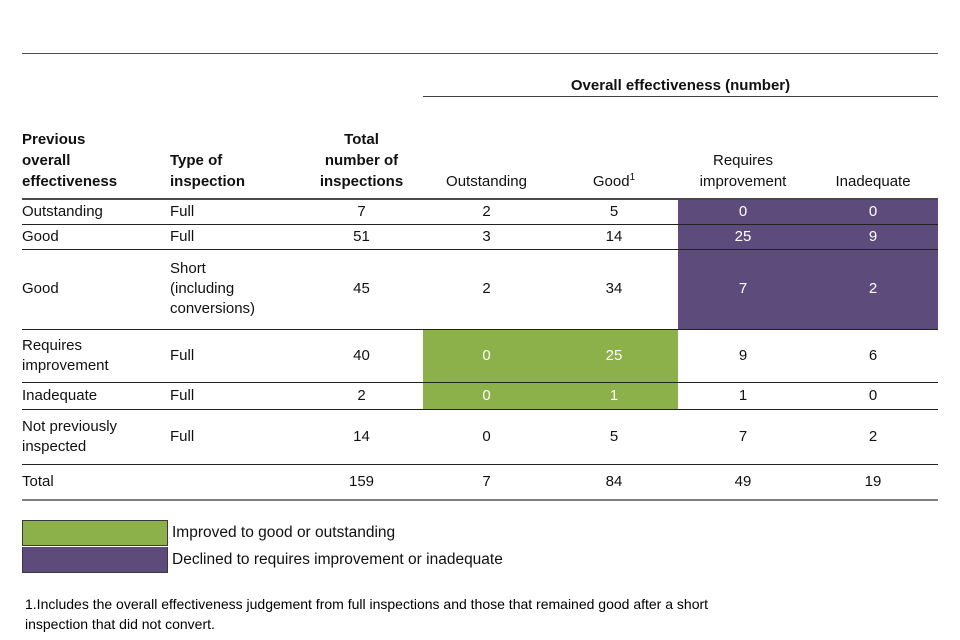 This screenshot has height=640, width=960. Describe the element at coordinates (873, 355) in the screenshot. I see `cell-inadequate: 6` at that location.